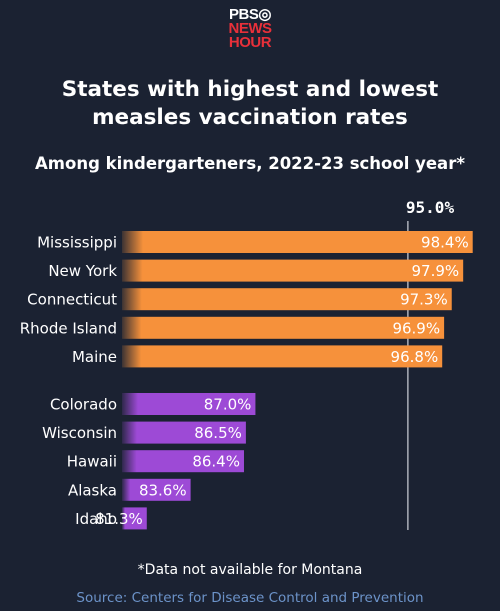 The image size is (500, 611). What do you see at coordinates (436, 271) in the screenshot?
I see `value-label: 97.9%` at bounding box center [436, 271].